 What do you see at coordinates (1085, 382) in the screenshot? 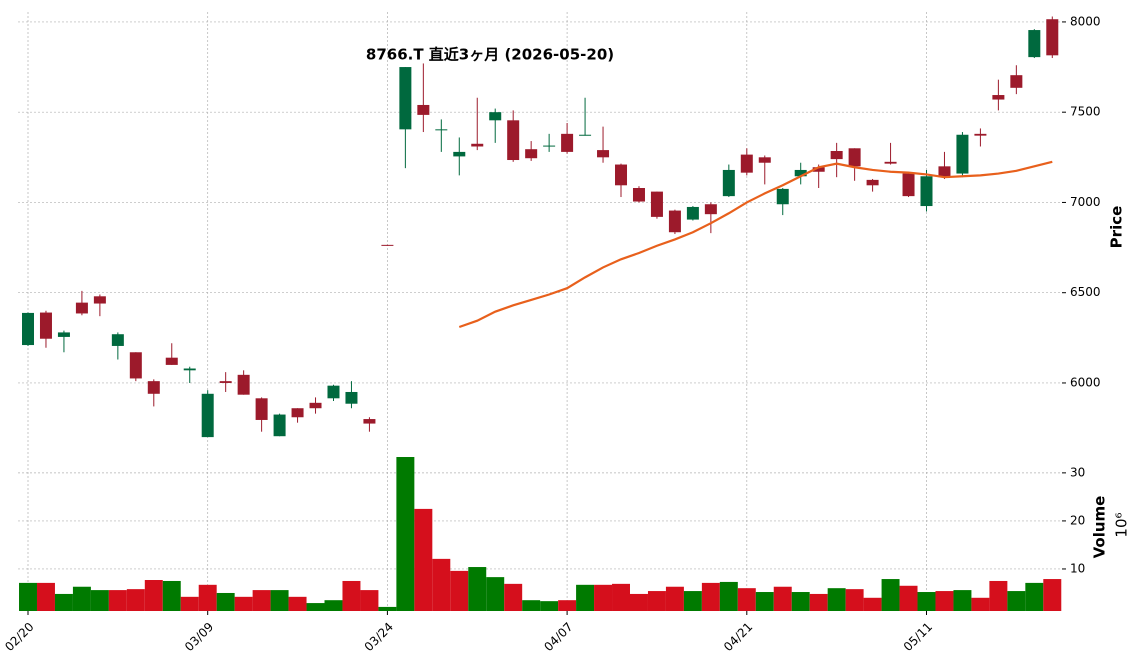
I see `y-tick-label: 6000` at bounding box center [1085, 382].